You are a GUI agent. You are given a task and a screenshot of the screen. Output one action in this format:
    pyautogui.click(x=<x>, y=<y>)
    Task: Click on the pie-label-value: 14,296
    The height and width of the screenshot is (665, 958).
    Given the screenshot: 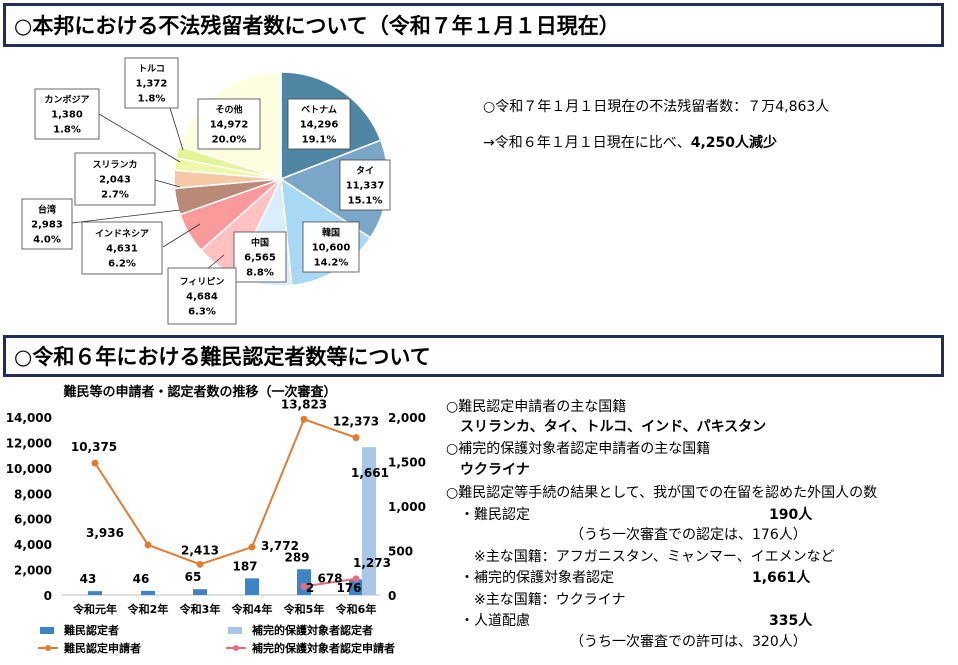 What is the action you would take?
    pyautogui.click(x=319, y=125)
    